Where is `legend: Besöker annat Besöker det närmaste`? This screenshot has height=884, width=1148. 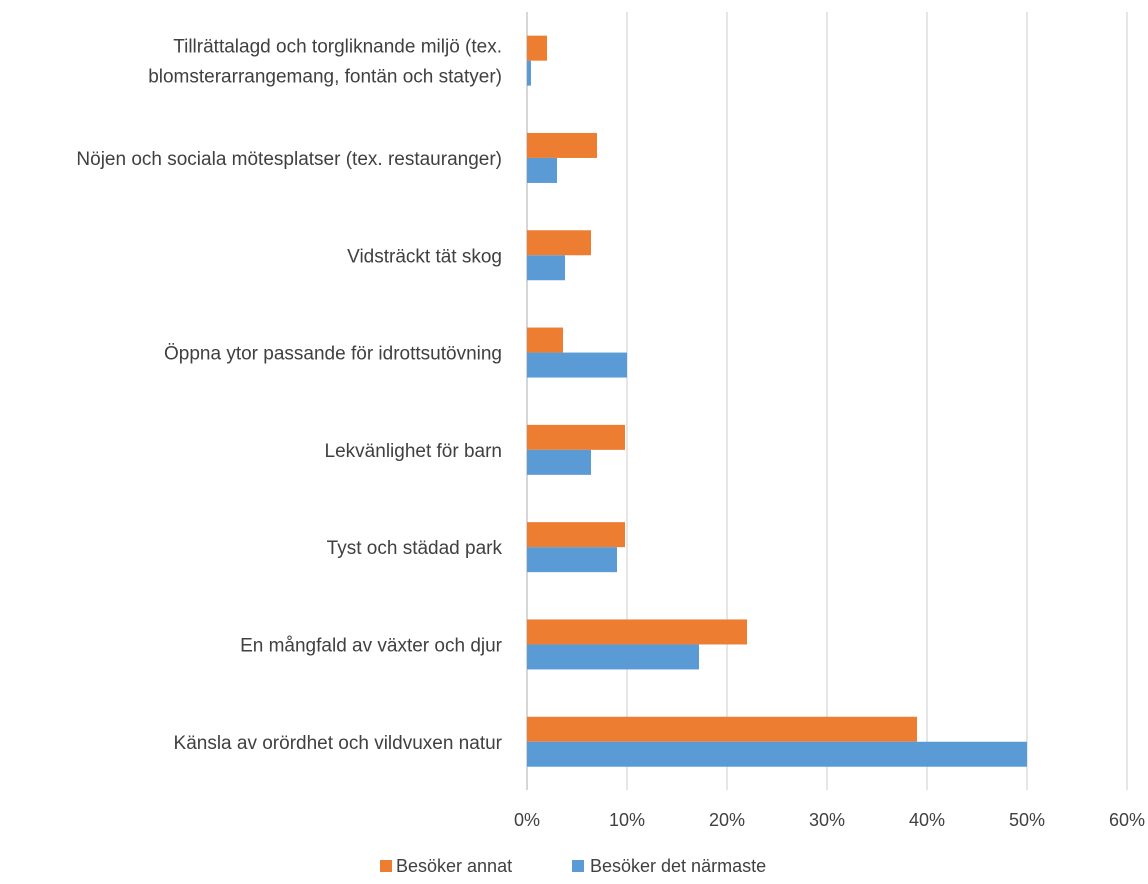 legend: Besöker annat Besöker det närmaste is located at coordinates (573, 866).